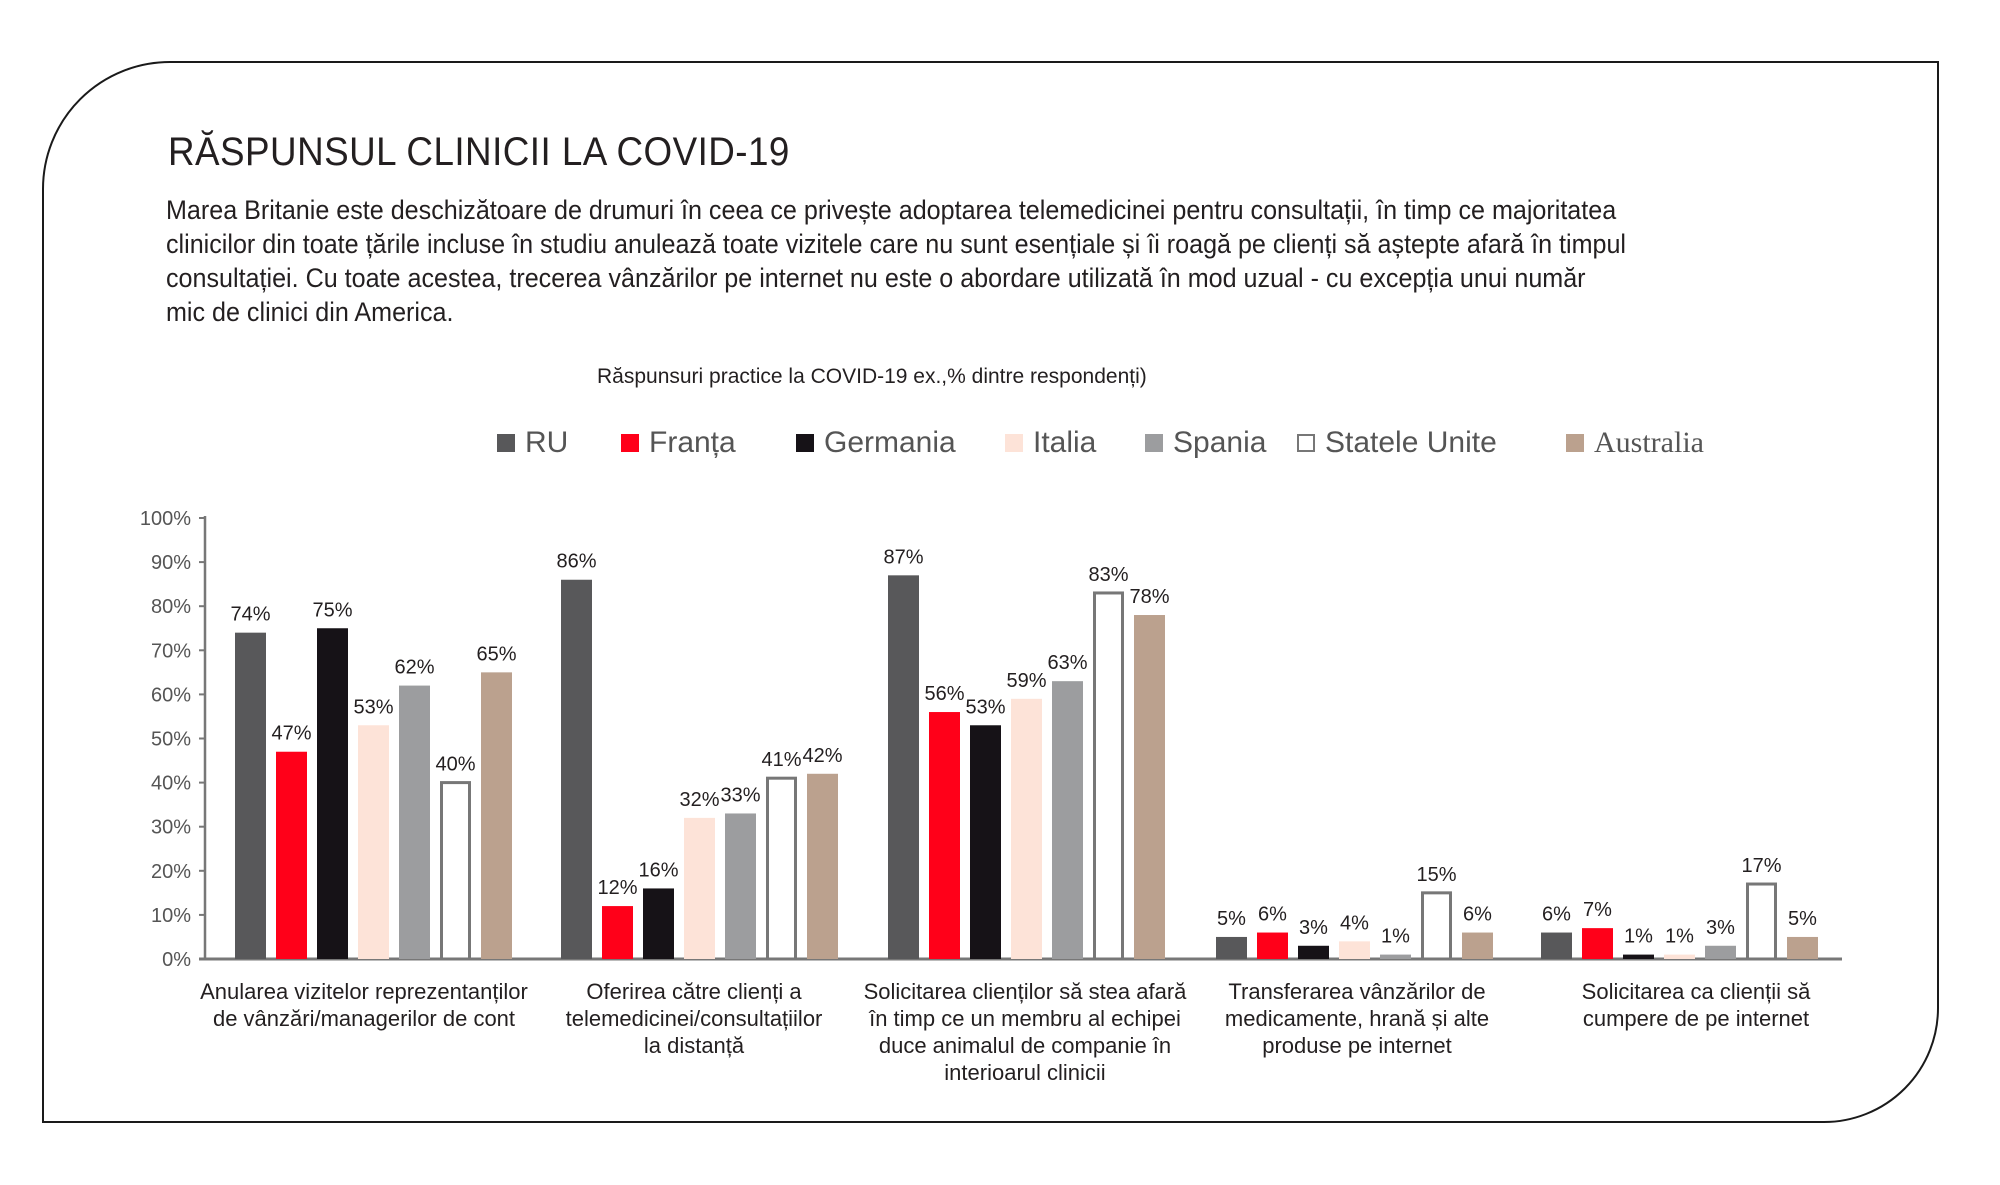 The height and width of the screenshot is (1185, 2000). What do you see at coordinates (1696, 1018) in the screenshot?
I see `category-label-line: cumpere de pe internet` at bounding box center [1696, 1018].